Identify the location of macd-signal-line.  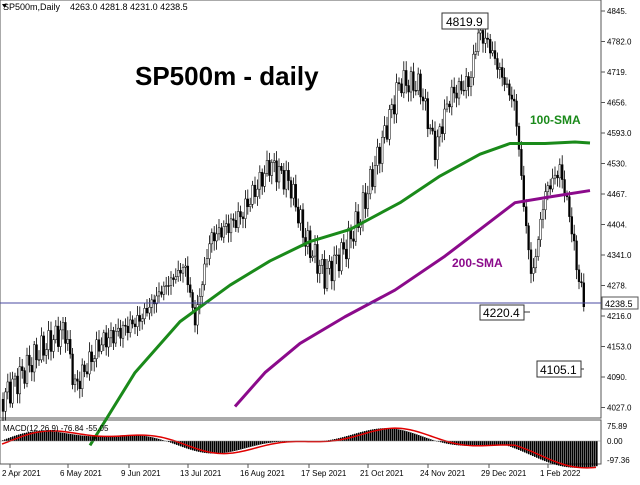
(299, 448).